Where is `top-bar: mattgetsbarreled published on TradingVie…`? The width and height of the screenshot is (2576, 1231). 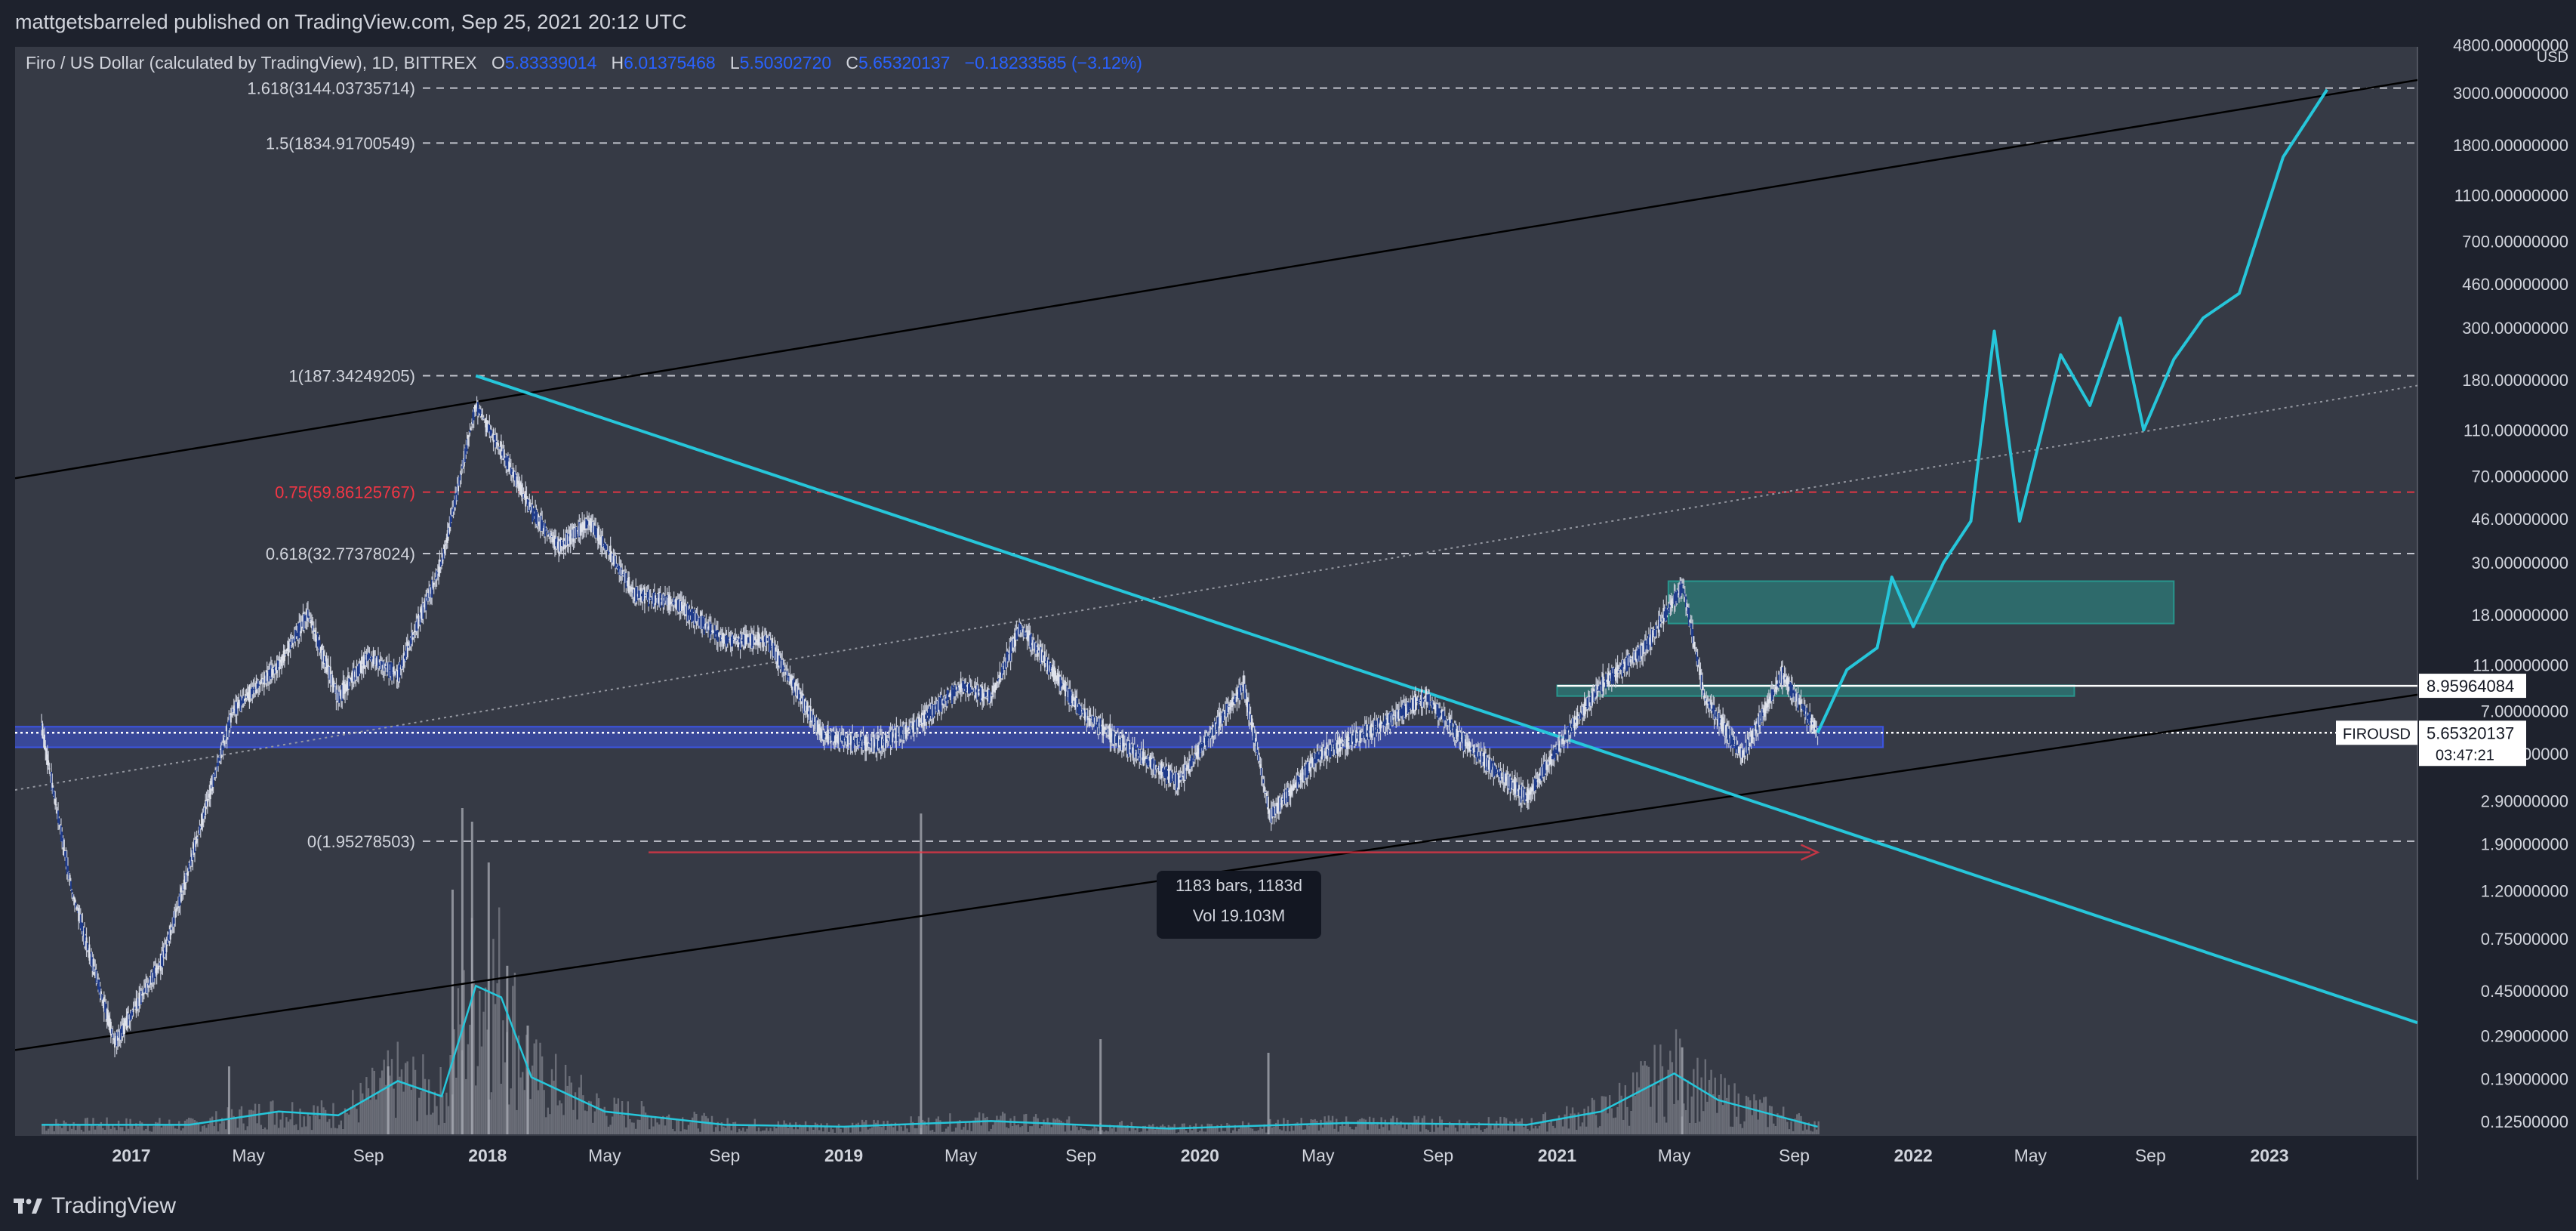 top-bar: mattgetsbarreled published on TradingVie… is located at coordinates (1288, 24).